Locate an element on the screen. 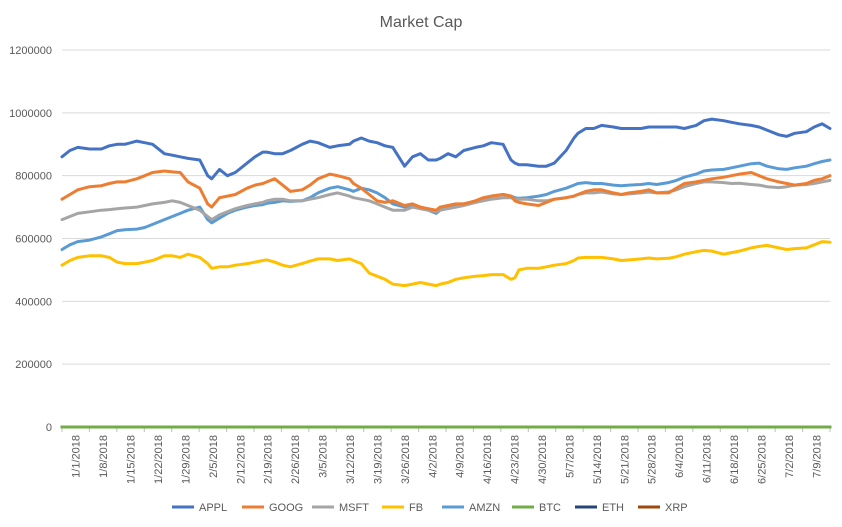 Image resolution: width=842 pixels, height=527 pixels. y-tick-label: 800000 is located at coordinates (33, 177).